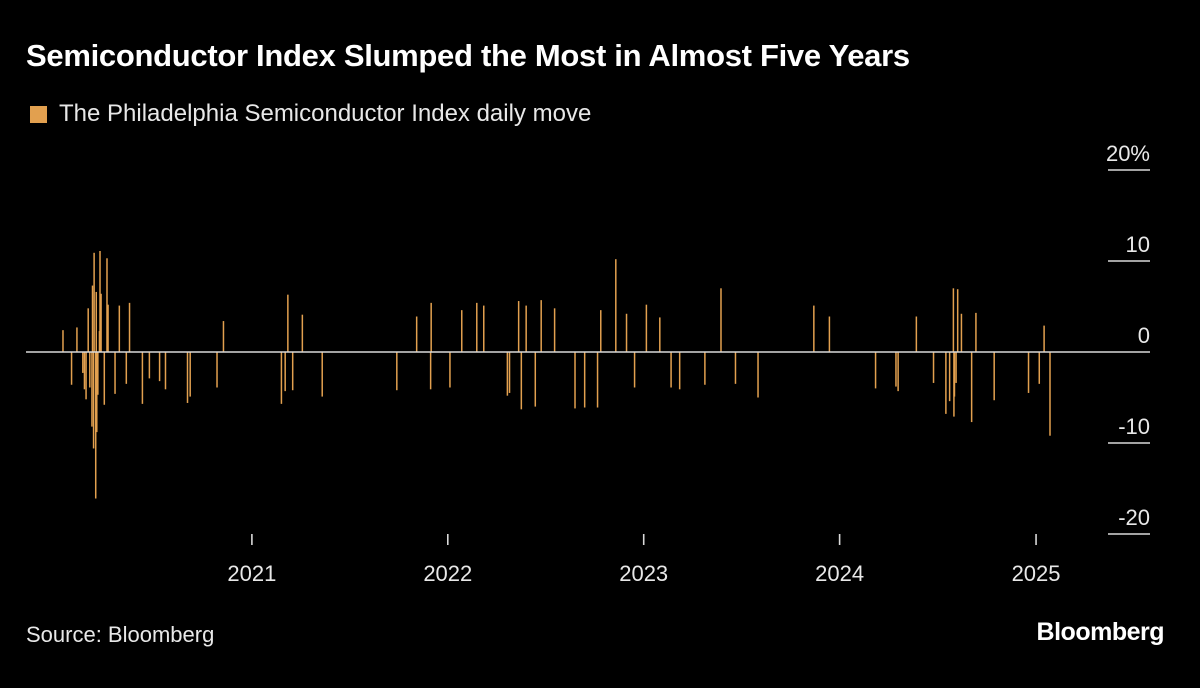 The image size is (1200, 688). I want to click on y-tick-label: -10, so click(1134, 426).